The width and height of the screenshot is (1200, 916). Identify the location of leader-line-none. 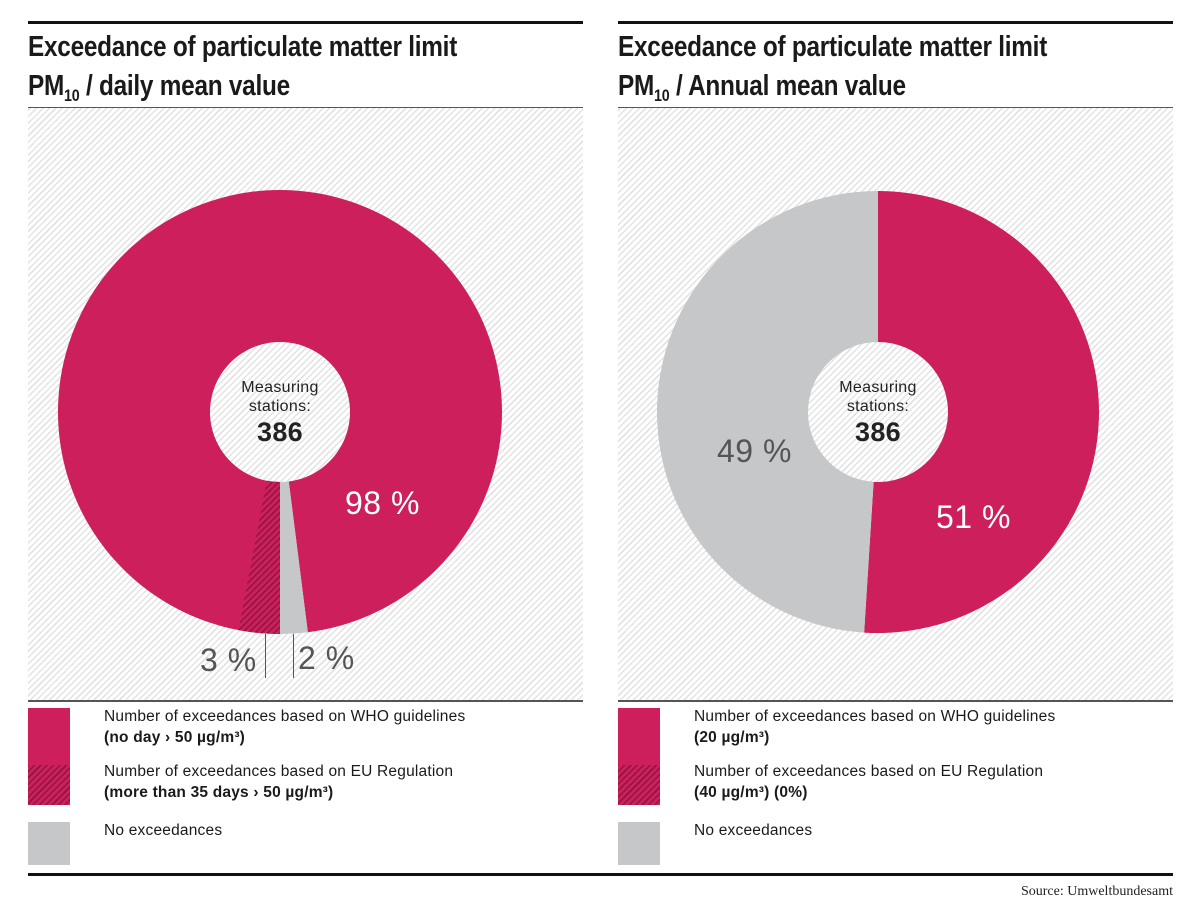
(293, 656).